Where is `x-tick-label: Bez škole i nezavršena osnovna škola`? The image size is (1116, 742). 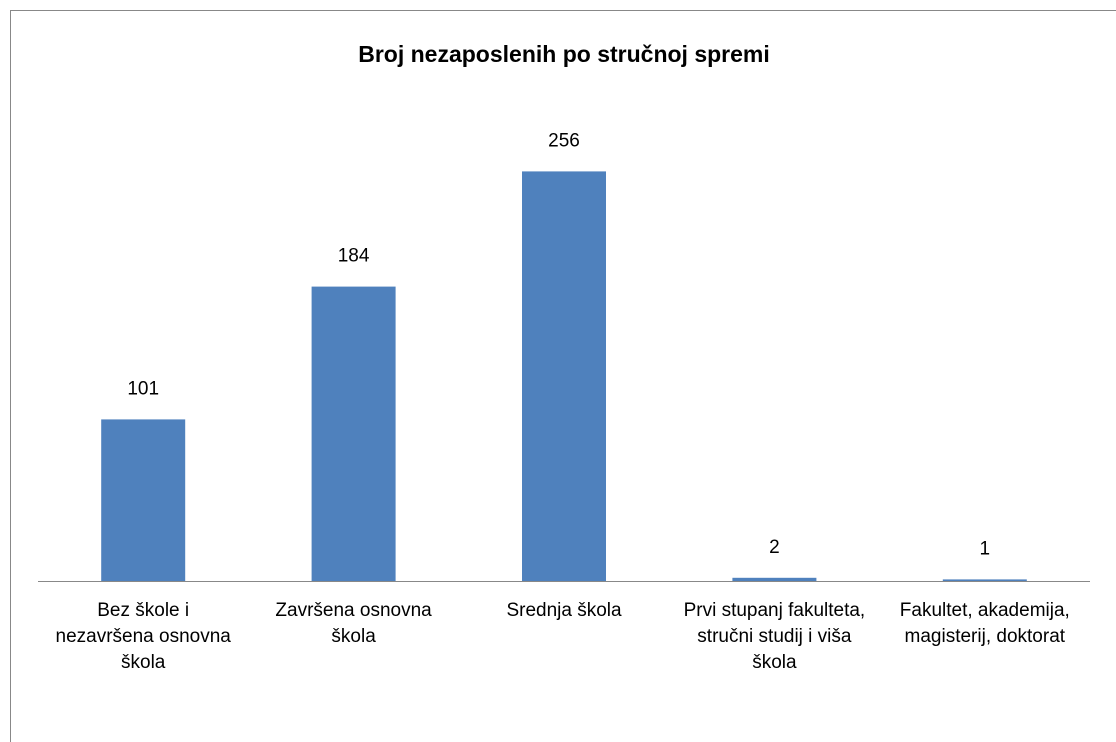 x-tick-label: Bez škole i nezavršena osnovna škola is located at coordinates (143, 636).